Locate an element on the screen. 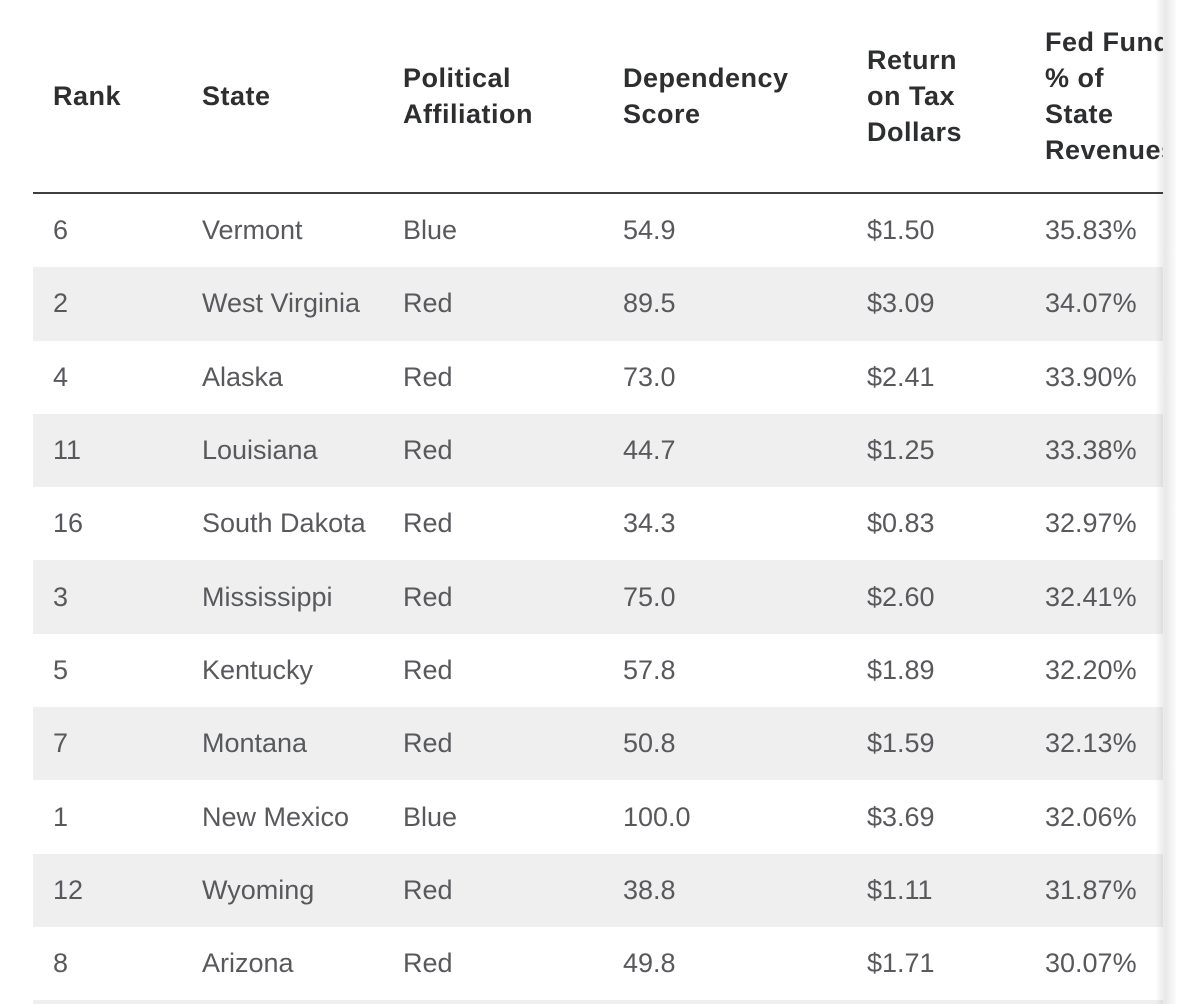 The width and height of the screenshot is (1200, 1004). cell-state: West Virginia is located at coordinates (281, 303).